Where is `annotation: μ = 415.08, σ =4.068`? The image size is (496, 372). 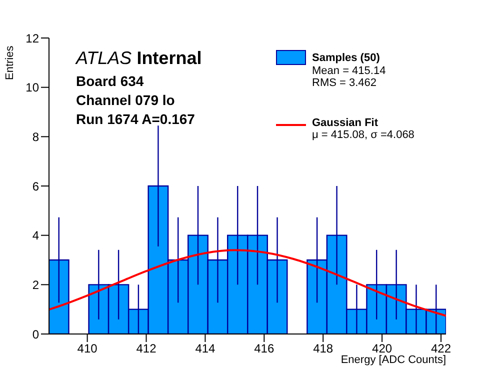 annotation: μ = 415.08, σ =4.068 is located at coordinates (363, 135).